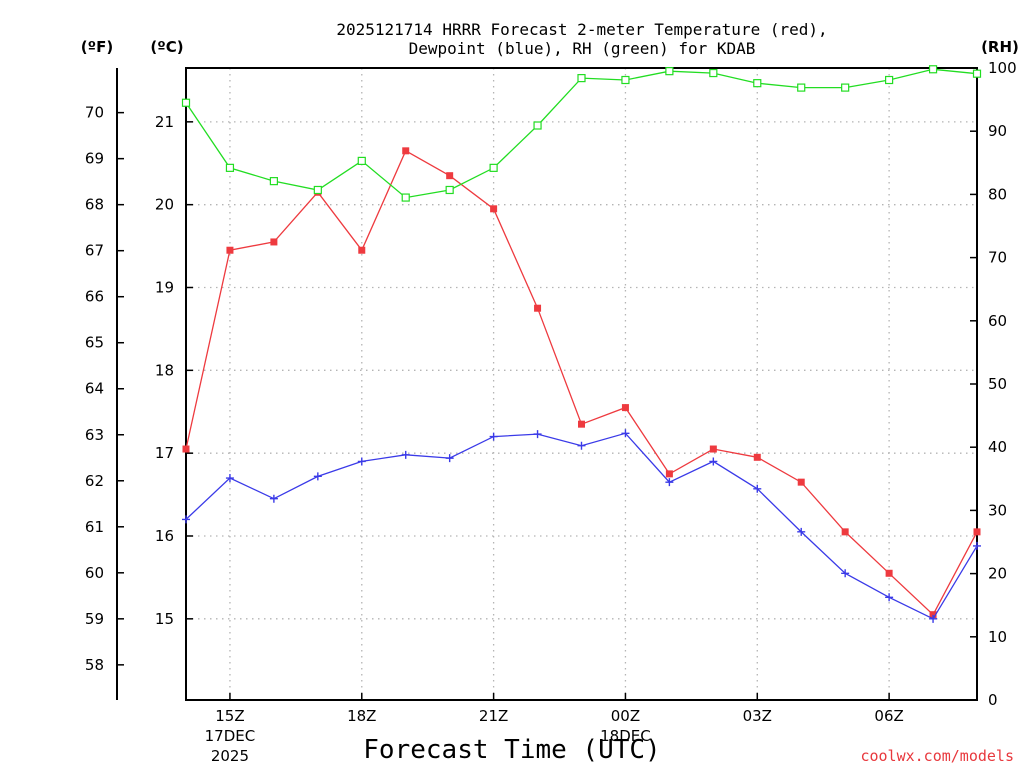 The width and height of the screenshot is (1024, 768). What do you see at coordinates (997, 447) in the screenshot?
I see `rh-tick-label-4: 40` at bounding box center [997, 447].